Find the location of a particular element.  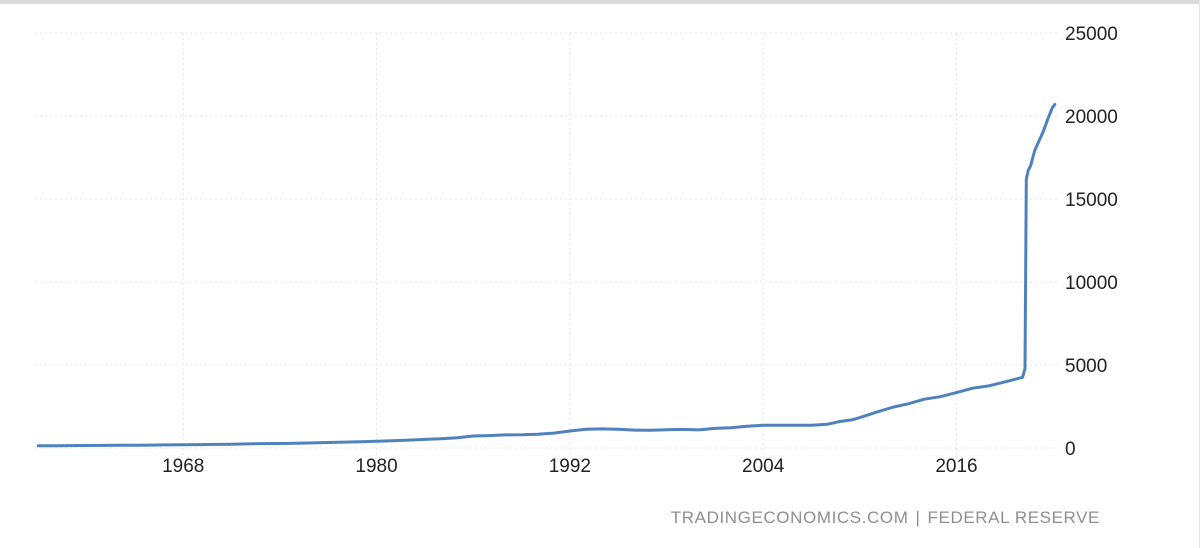

attribution-site-link: TRADINGECONOMICS.COM is located at coordinates (789, 517).